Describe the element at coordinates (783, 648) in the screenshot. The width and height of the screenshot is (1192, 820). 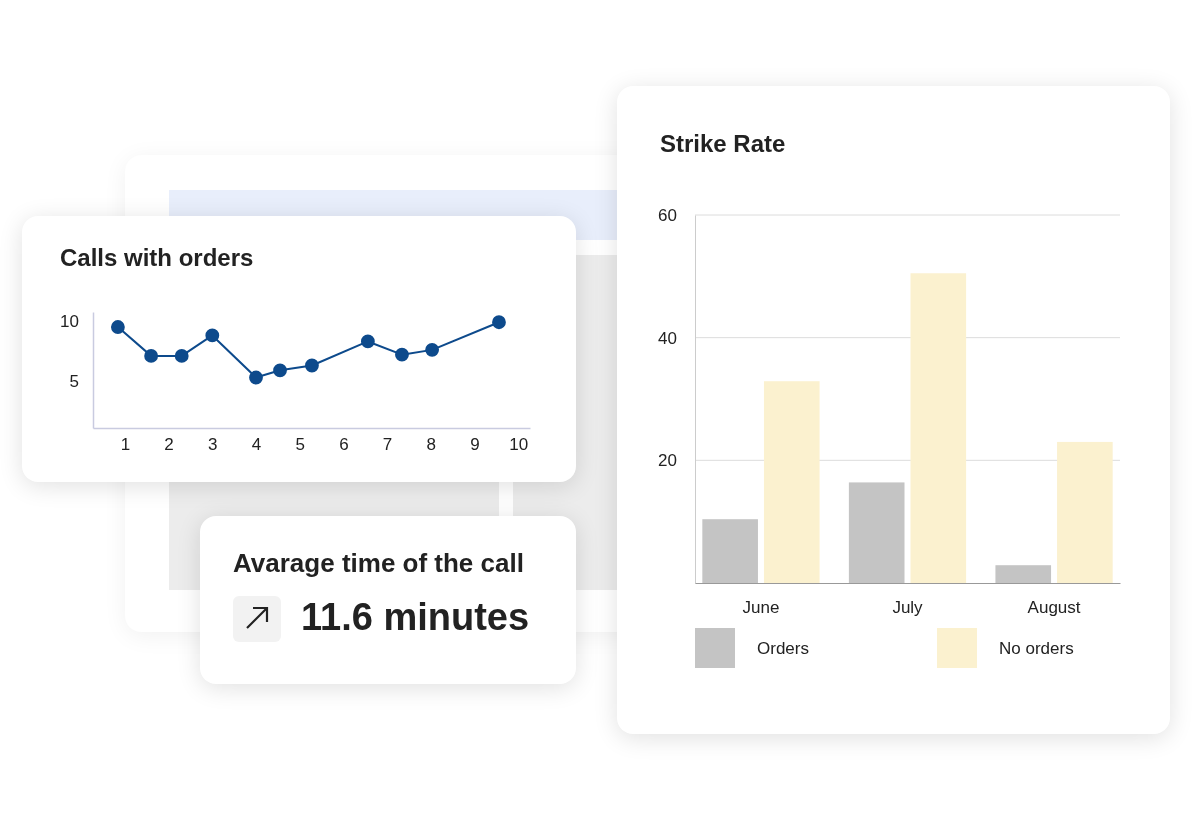
I see `legend-label: Orders` at that location.